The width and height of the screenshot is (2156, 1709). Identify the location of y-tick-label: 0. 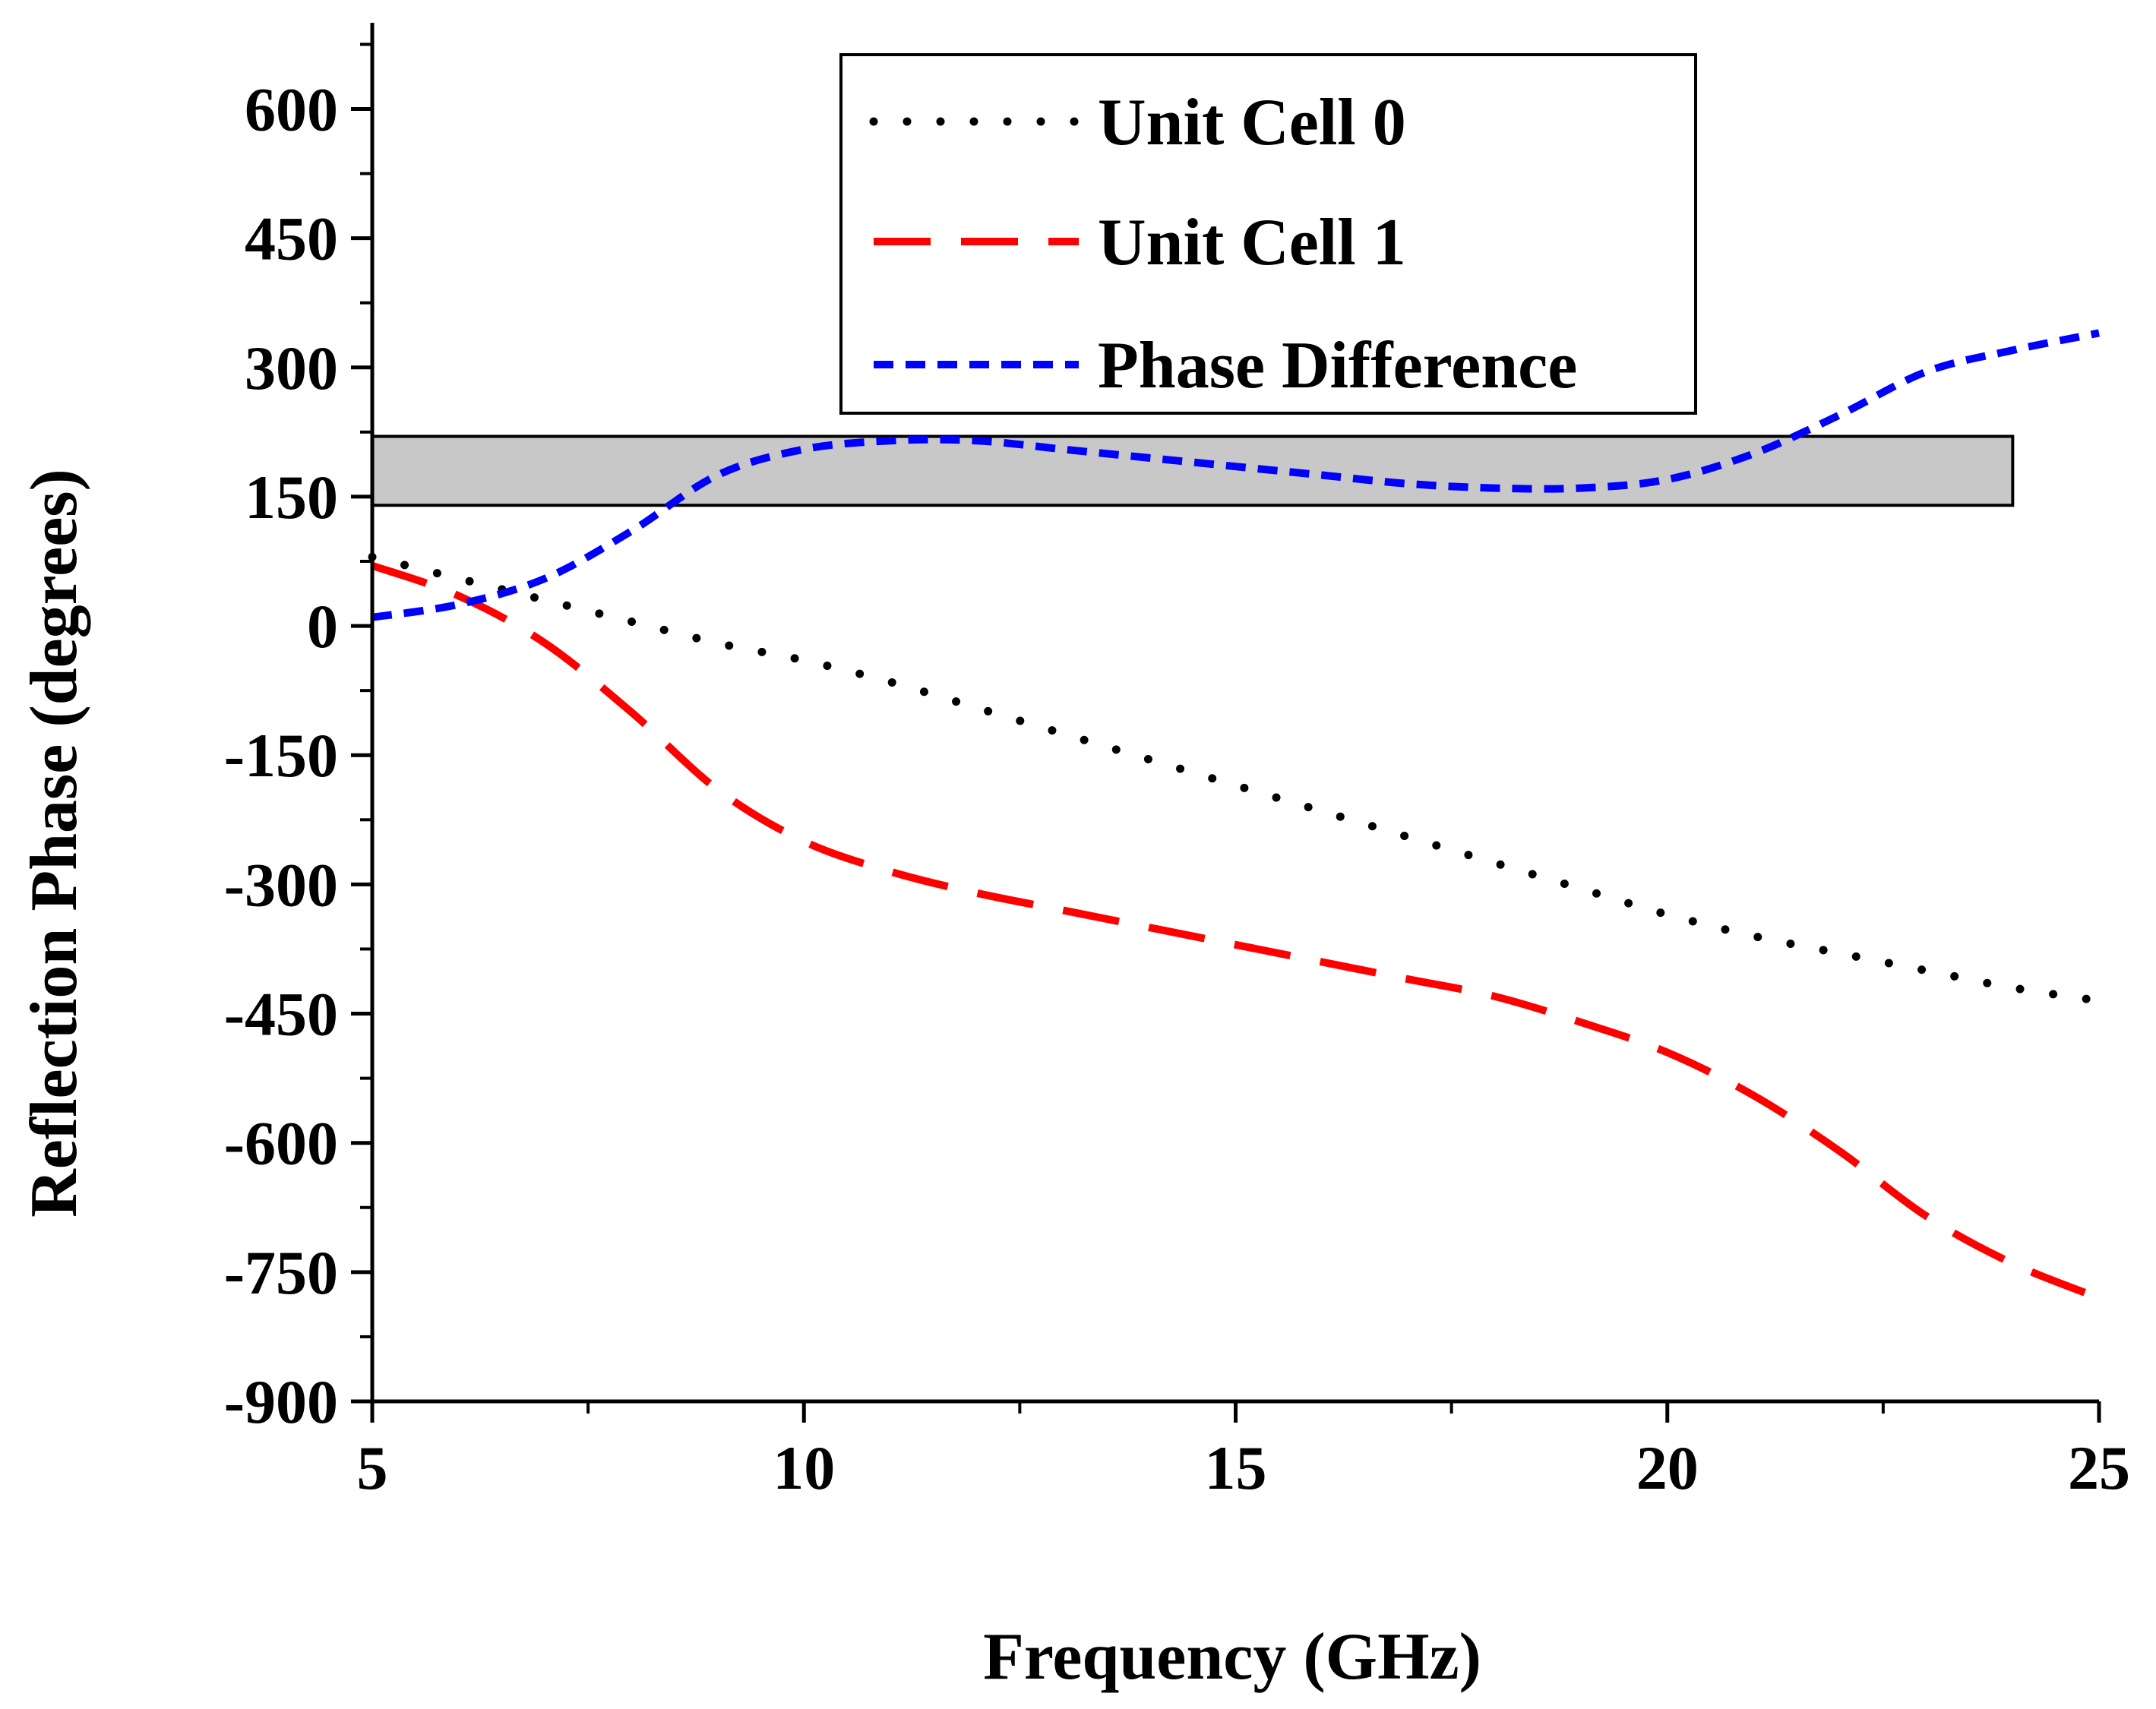
(322, 626).